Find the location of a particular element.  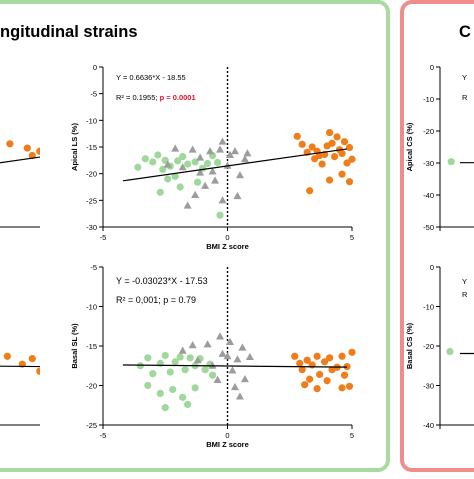

y-tick-label: -30 is located at coordinates (428, 163).